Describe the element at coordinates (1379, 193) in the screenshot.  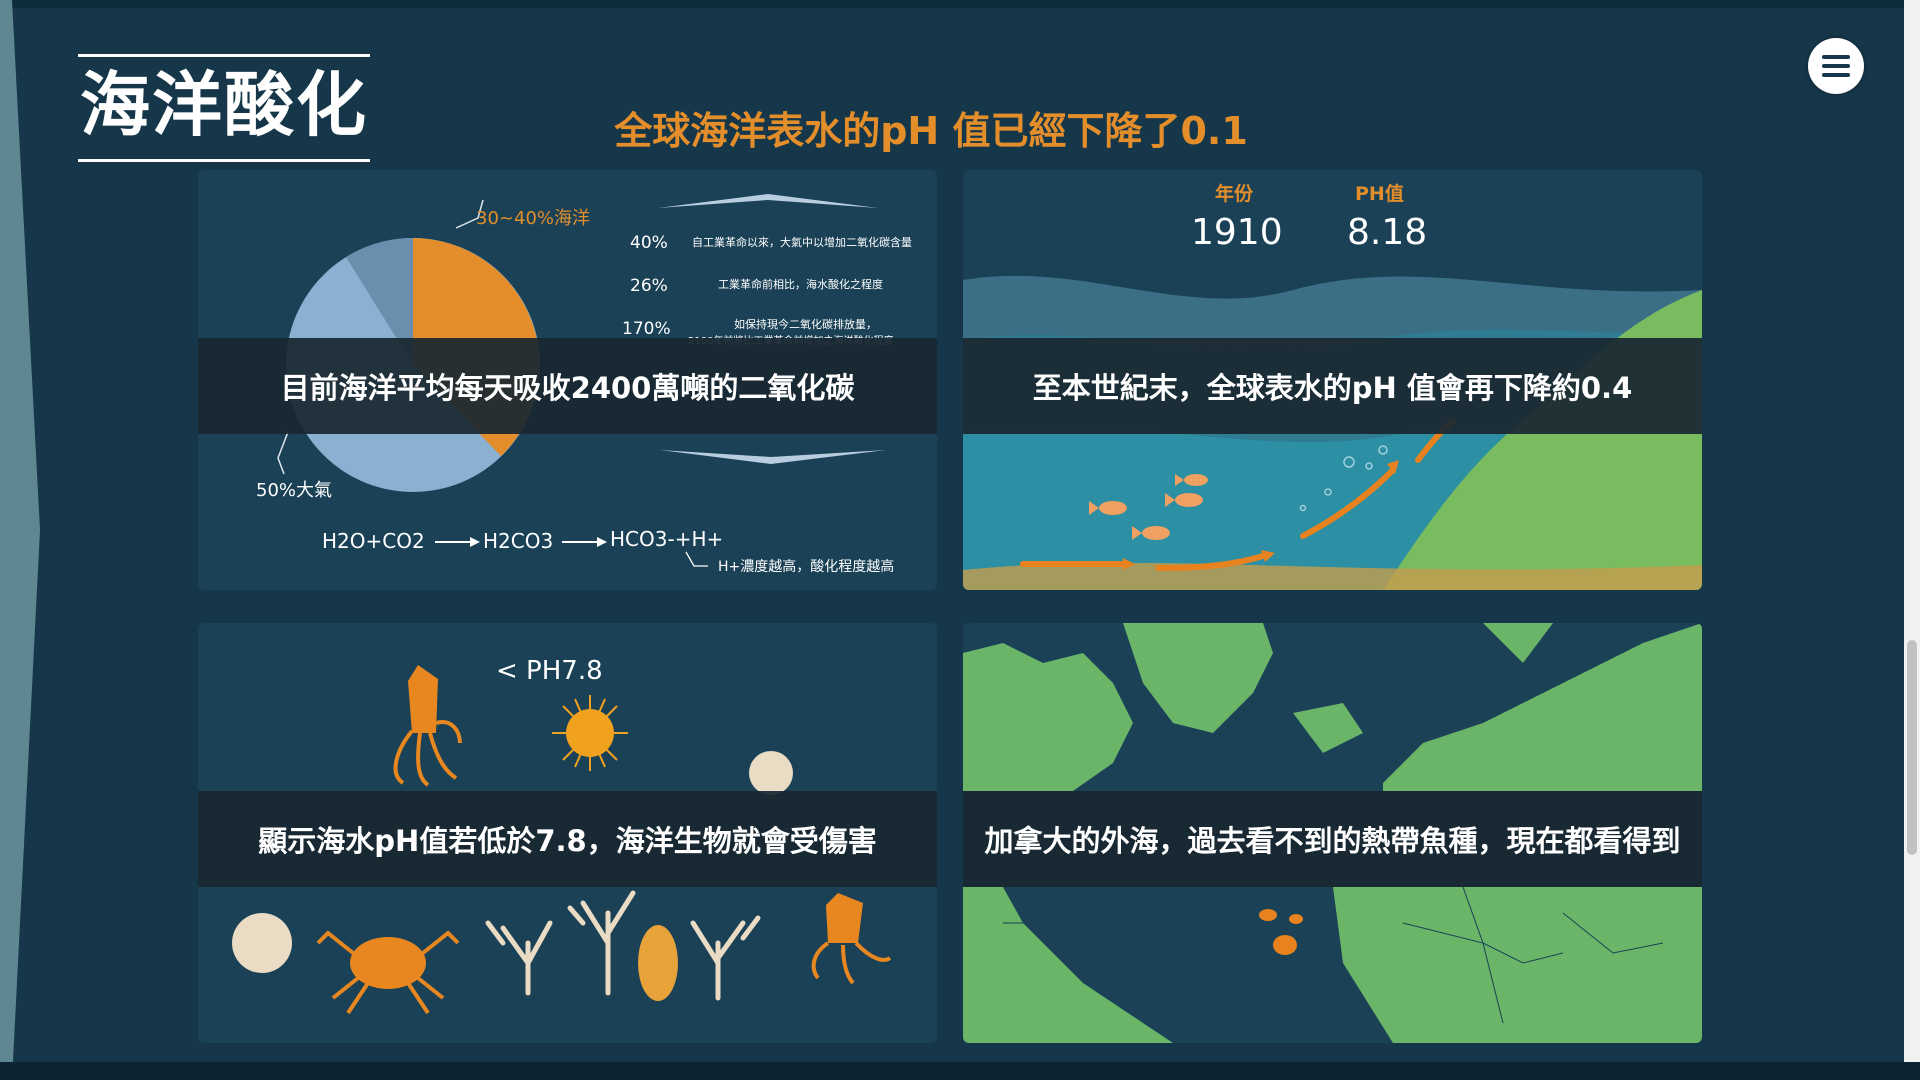
I see `ph-label: PH值` at that location.